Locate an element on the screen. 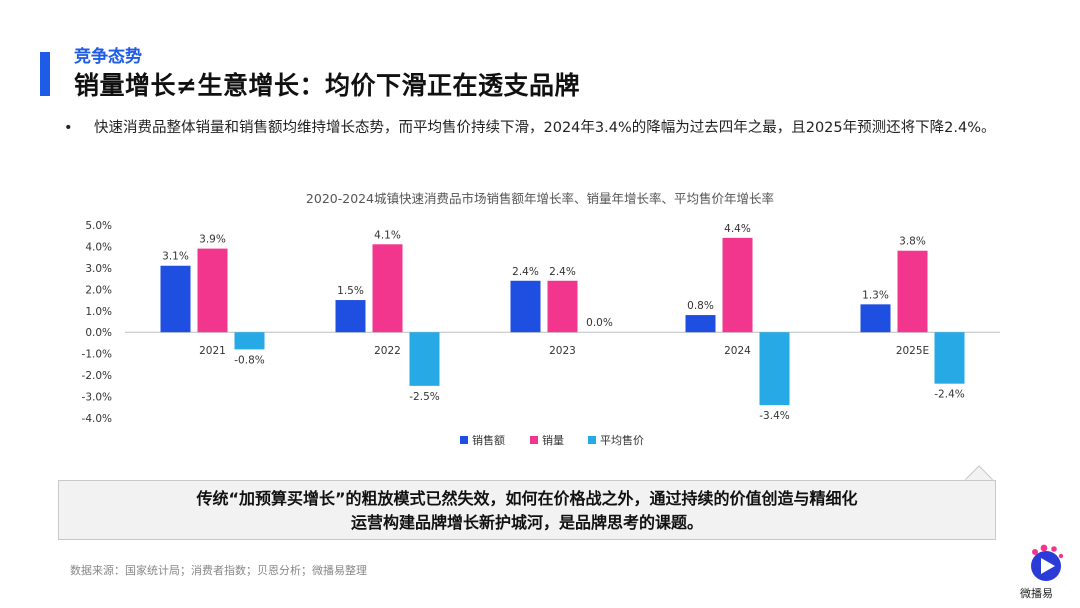 This screenshot has height=608, width=1080. data-label: 3.8% is located at coordinates (912, 242).